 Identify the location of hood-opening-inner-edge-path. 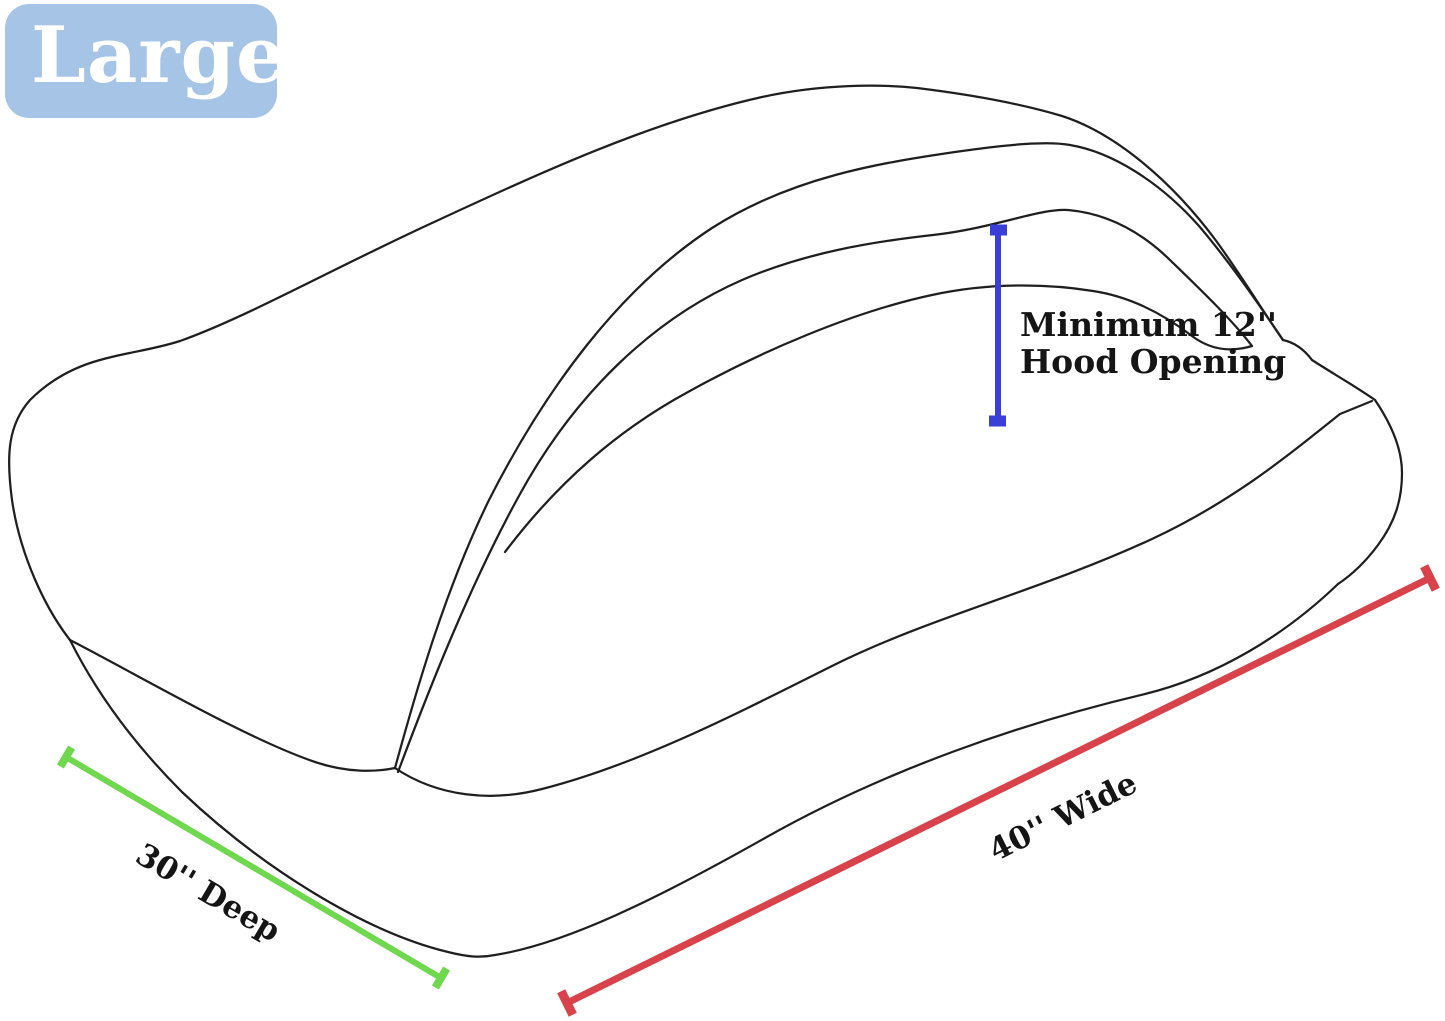
(878, 419).